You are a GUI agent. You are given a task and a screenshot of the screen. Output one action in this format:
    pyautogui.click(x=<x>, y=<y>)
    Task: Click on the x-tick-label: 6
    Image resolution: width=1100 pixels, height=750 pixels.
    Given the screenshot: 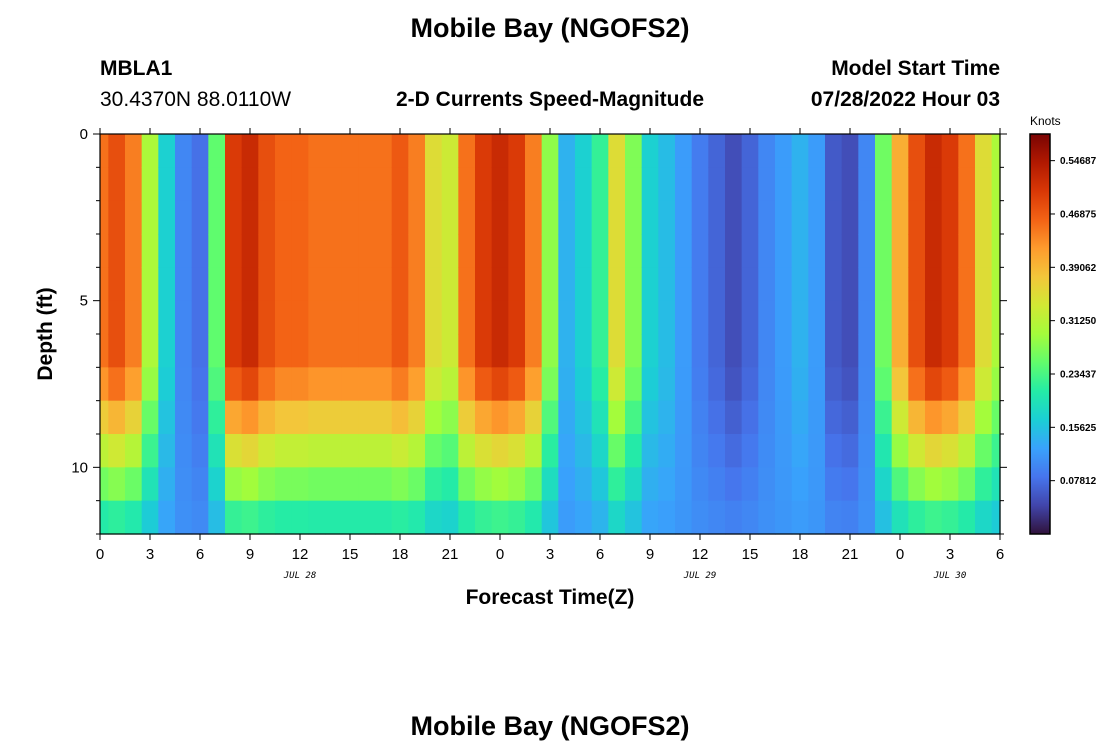 What is the action you would take?
    pyautogui.click(x=1000, y=554)
    